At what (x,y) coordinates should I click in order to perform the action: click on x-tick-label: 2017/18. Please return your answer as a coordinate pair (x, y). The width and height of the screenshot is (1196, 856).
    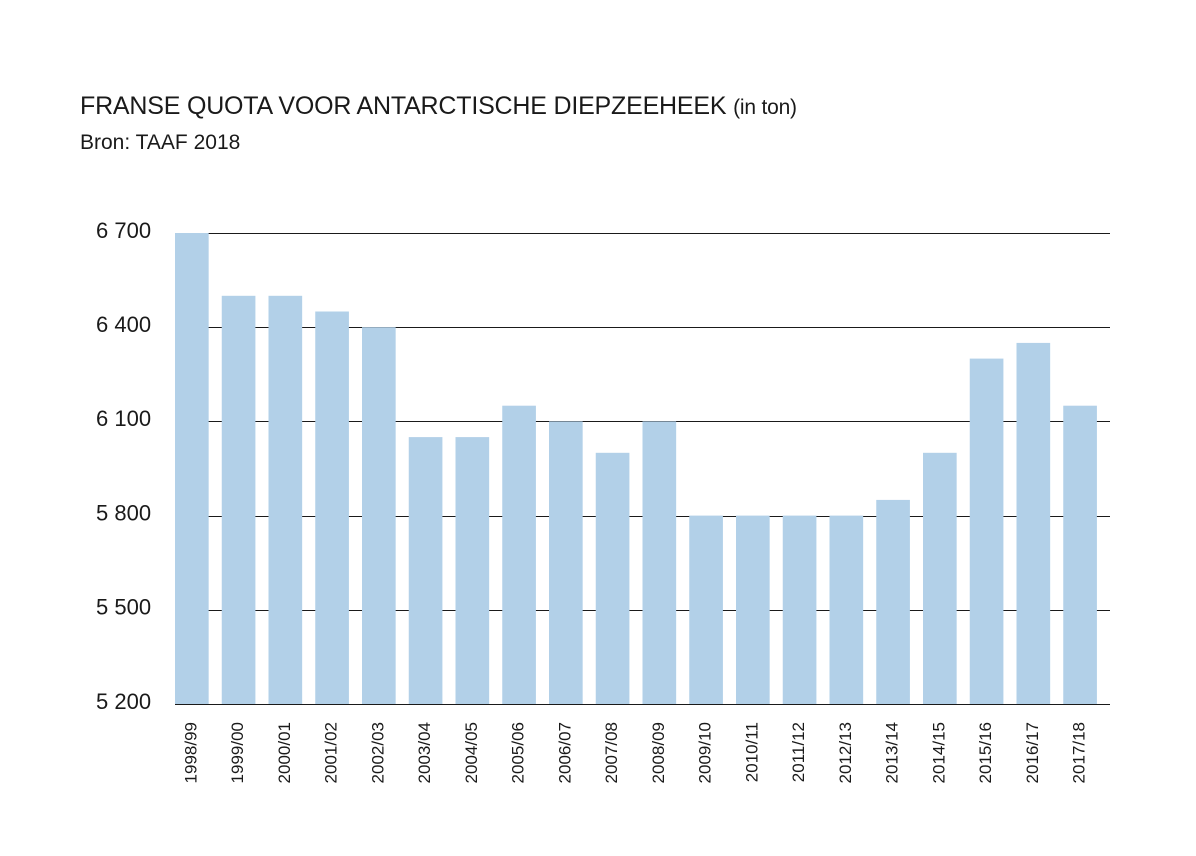
    Looking at the image, I should click on (1079, 752).